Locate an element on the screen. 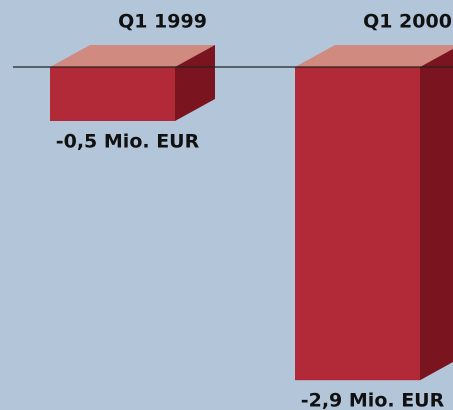  value-label: -2,9 Mio. EUR is located at coordinates (373, 400).